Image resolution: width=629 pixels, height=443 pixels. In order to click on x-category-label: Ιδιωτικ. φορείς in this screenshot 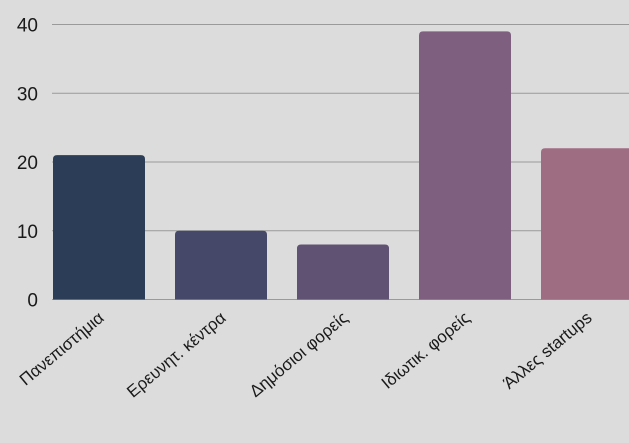, I will do `click(426, 350)`.